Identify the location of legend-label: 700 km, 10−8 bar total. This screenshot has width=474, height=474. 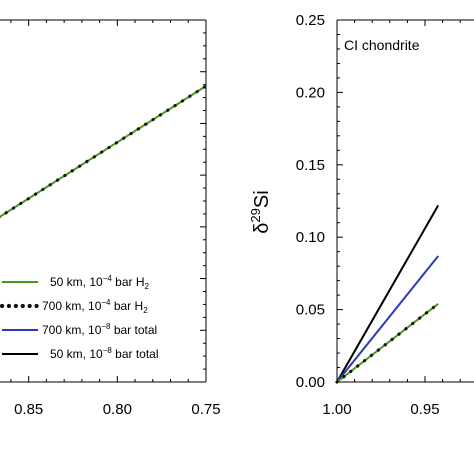
(99, 329).